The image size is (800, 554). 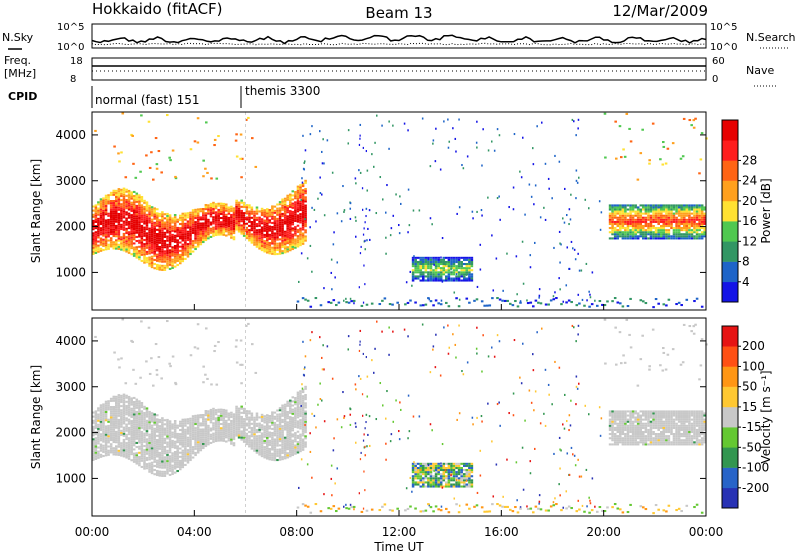 What do you see at coordinates (749, 201) in the screenshot?
I see `power-colorbar-tick: 20` at bounding box center [749, 201].